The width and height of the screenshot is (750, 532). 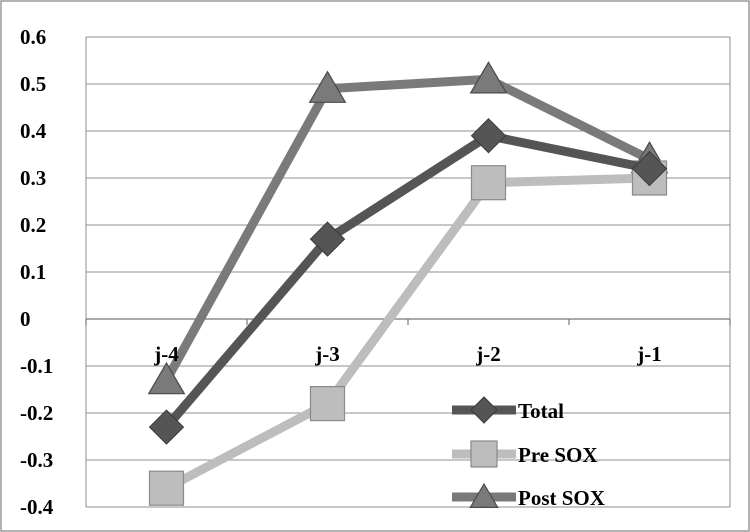 I want to click on y-tick-label: 0.1, so click(x=33, y=272).